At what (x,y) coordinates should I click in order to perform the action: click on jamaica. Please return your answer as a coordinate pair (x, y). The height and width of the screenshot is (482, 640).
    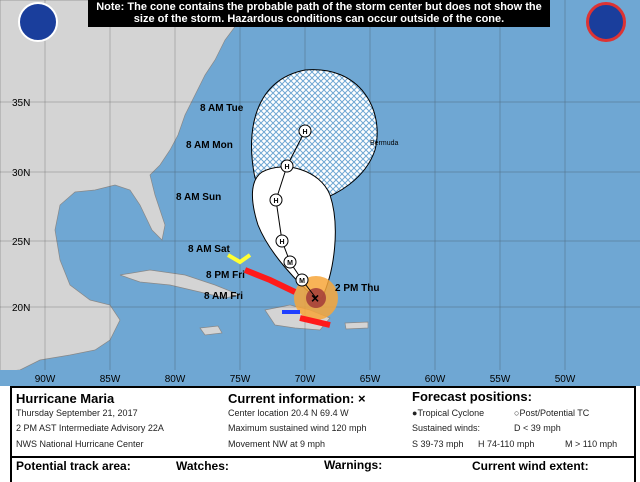
    Looking at the image, I should click on (211, 330).